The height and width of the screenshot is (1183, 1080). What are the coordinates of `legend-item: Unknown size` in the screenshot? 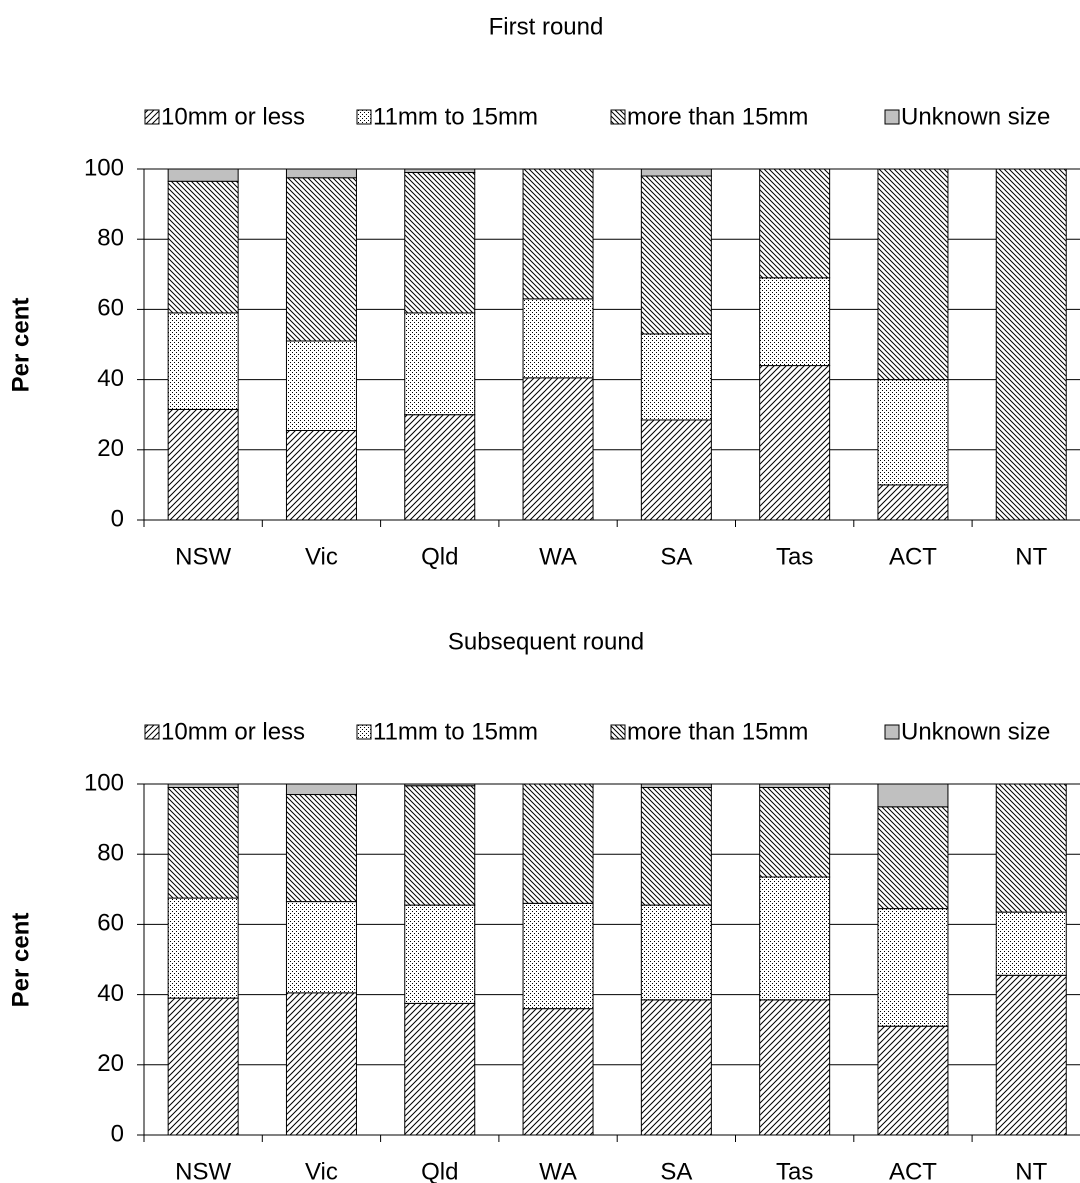 It's located at (967, 731).